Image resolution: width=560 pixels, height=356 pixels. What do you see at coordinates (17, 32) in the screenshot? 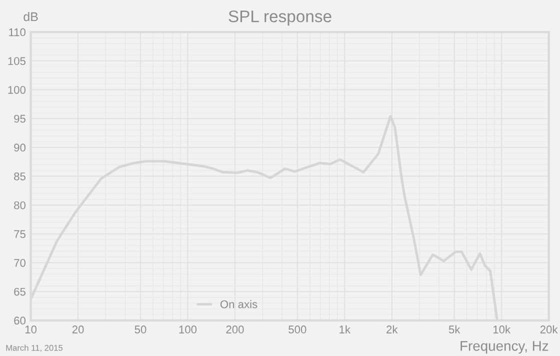
I see `y-tick-label: 110` at bounding box center [17, 32].